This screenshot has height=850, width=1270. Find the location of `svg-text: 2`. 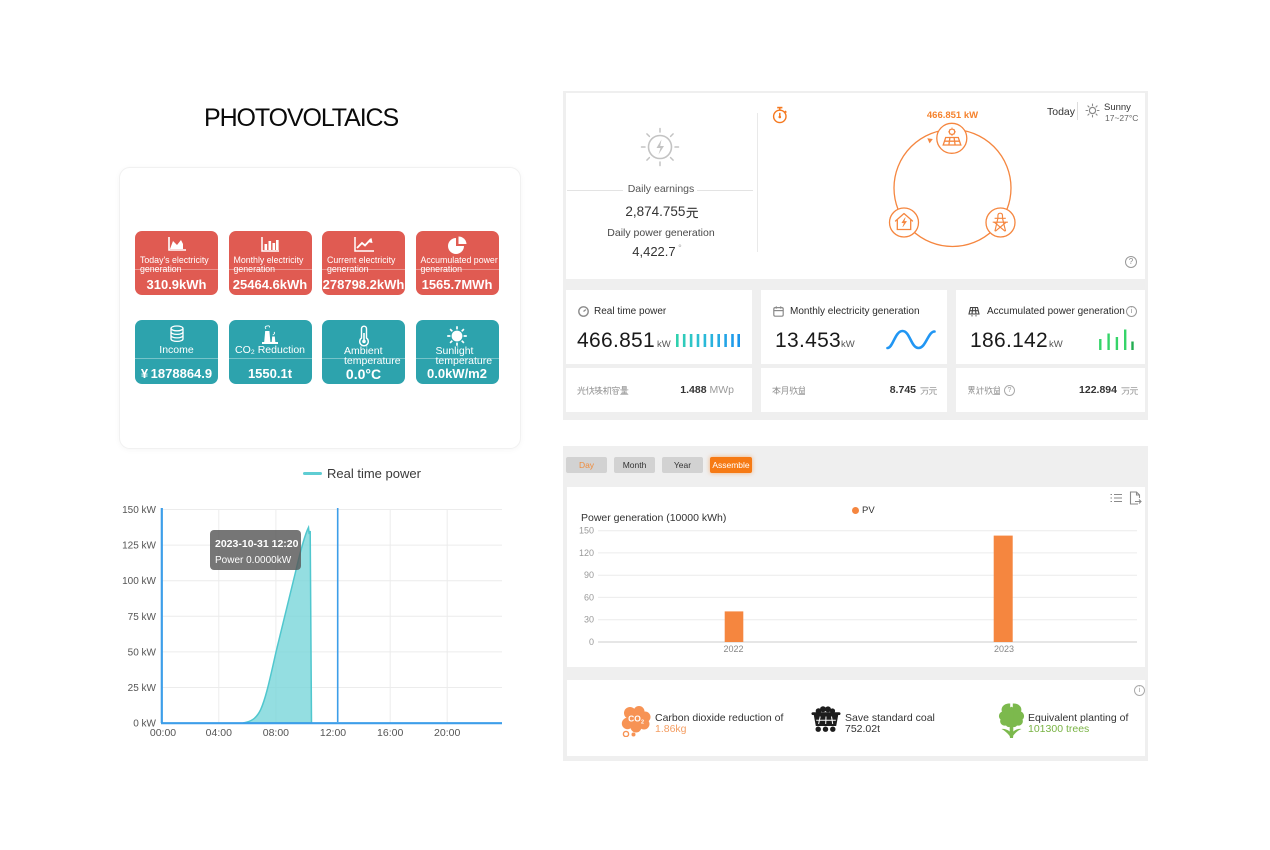

svg-text: 2 is located at coordinates (642, 723).